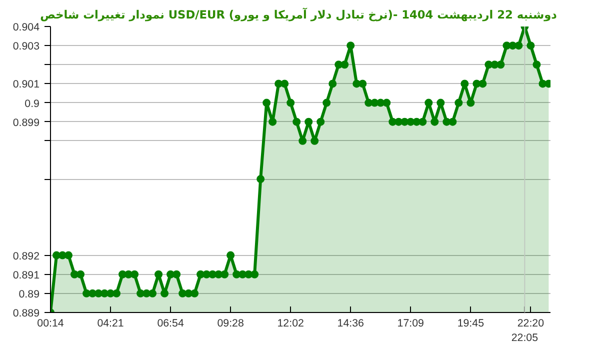 The image size is (600, 352). Describe the element at coordinates (170, 324) in the screenshot. I see `x-tick-label: 06:54` at that location.